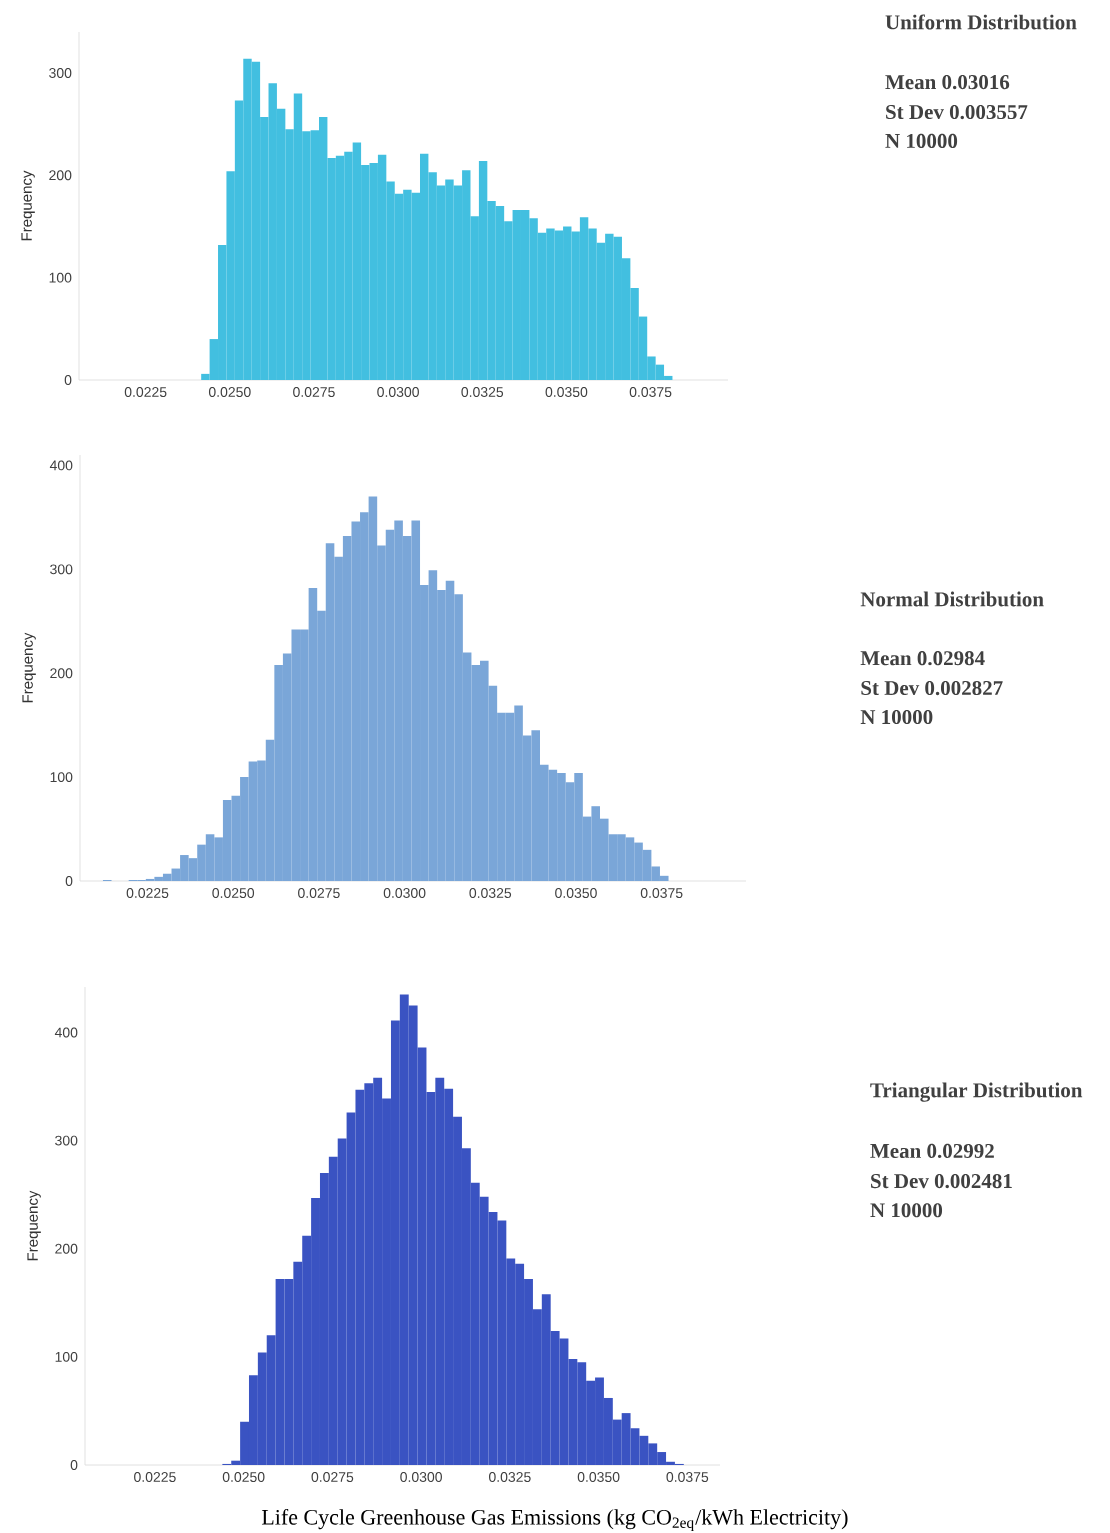 This screenshot has height=1533, width=1110. I want to click on text: Triangular Distribution, so click(976, 1092).